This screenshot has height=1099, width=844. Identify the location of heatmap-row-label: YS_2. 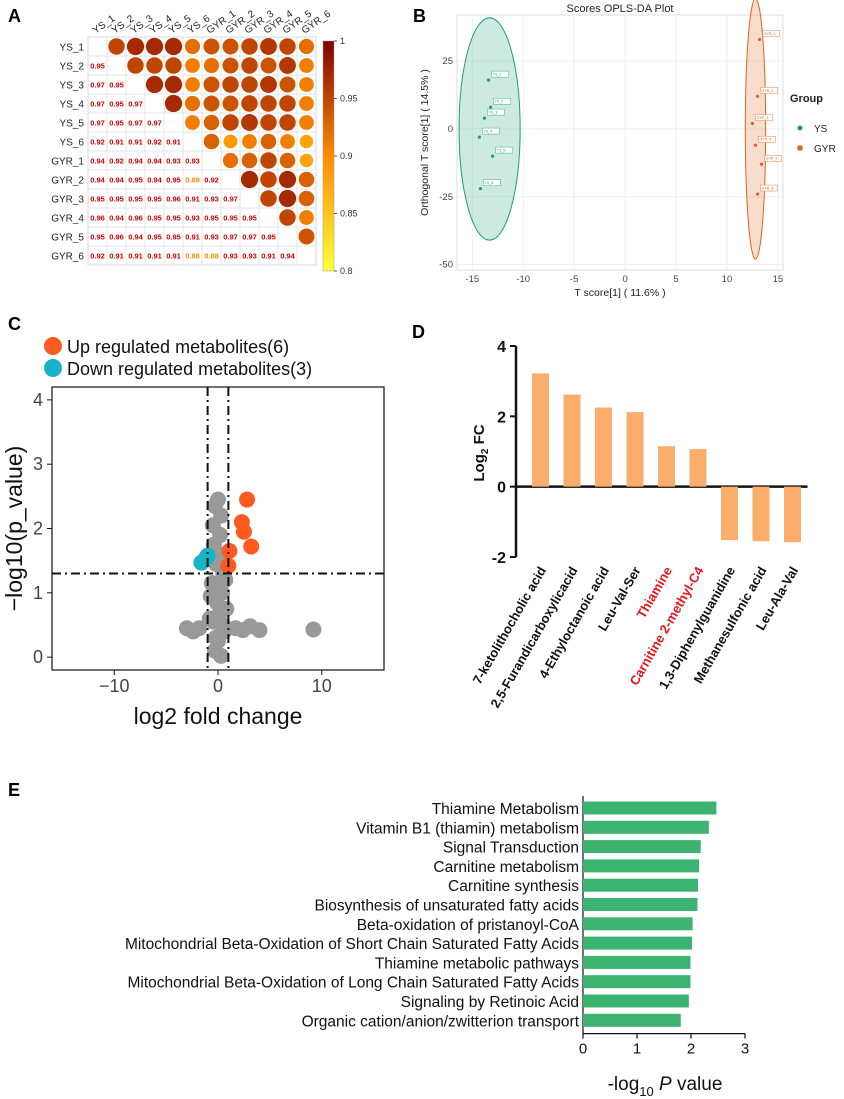
(72, 67).